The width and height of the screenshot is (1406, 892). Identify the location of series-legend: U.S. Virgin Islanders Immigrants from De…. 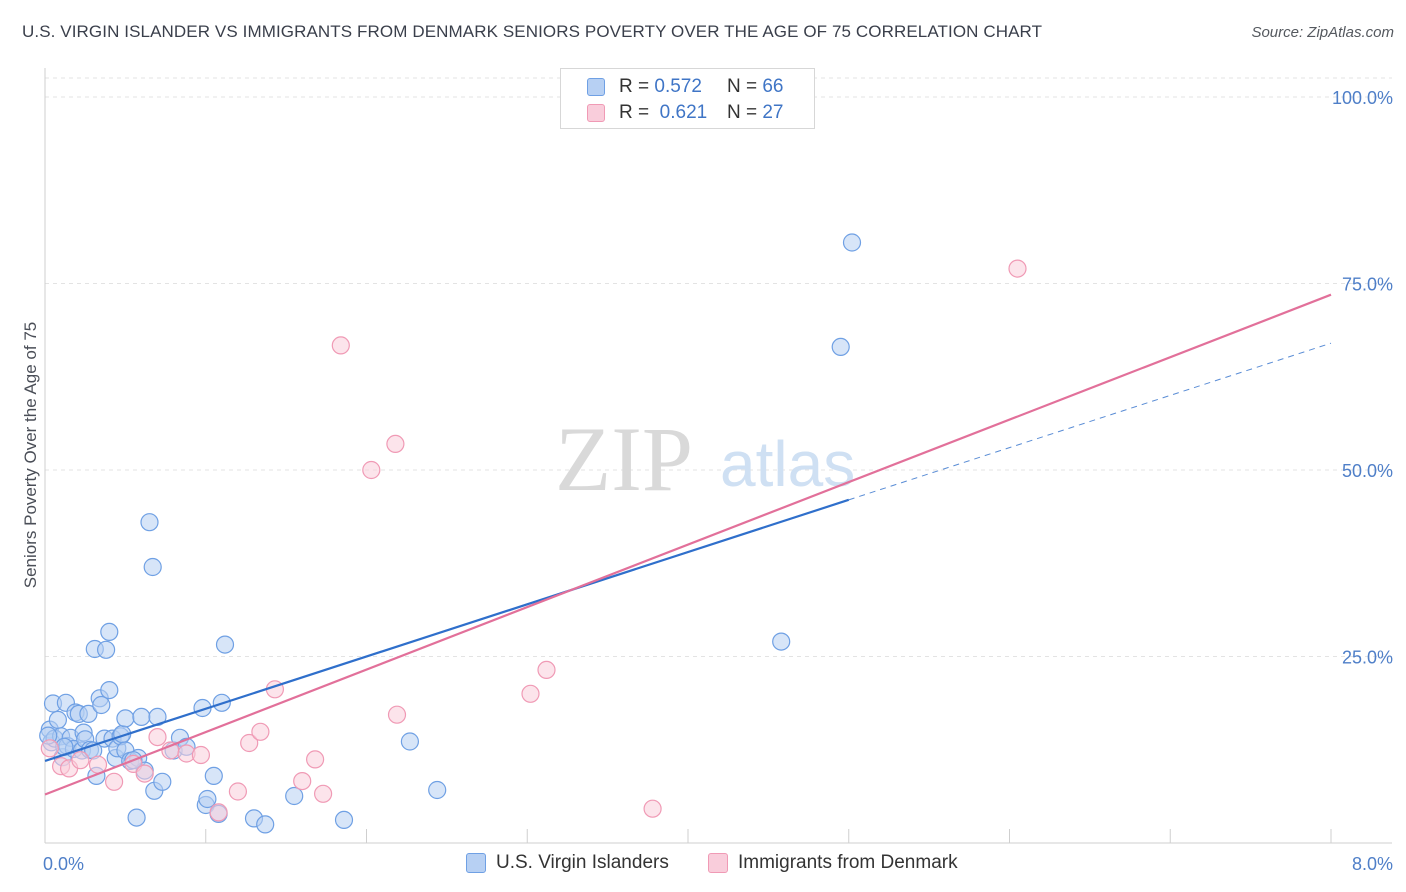
(703, 865).